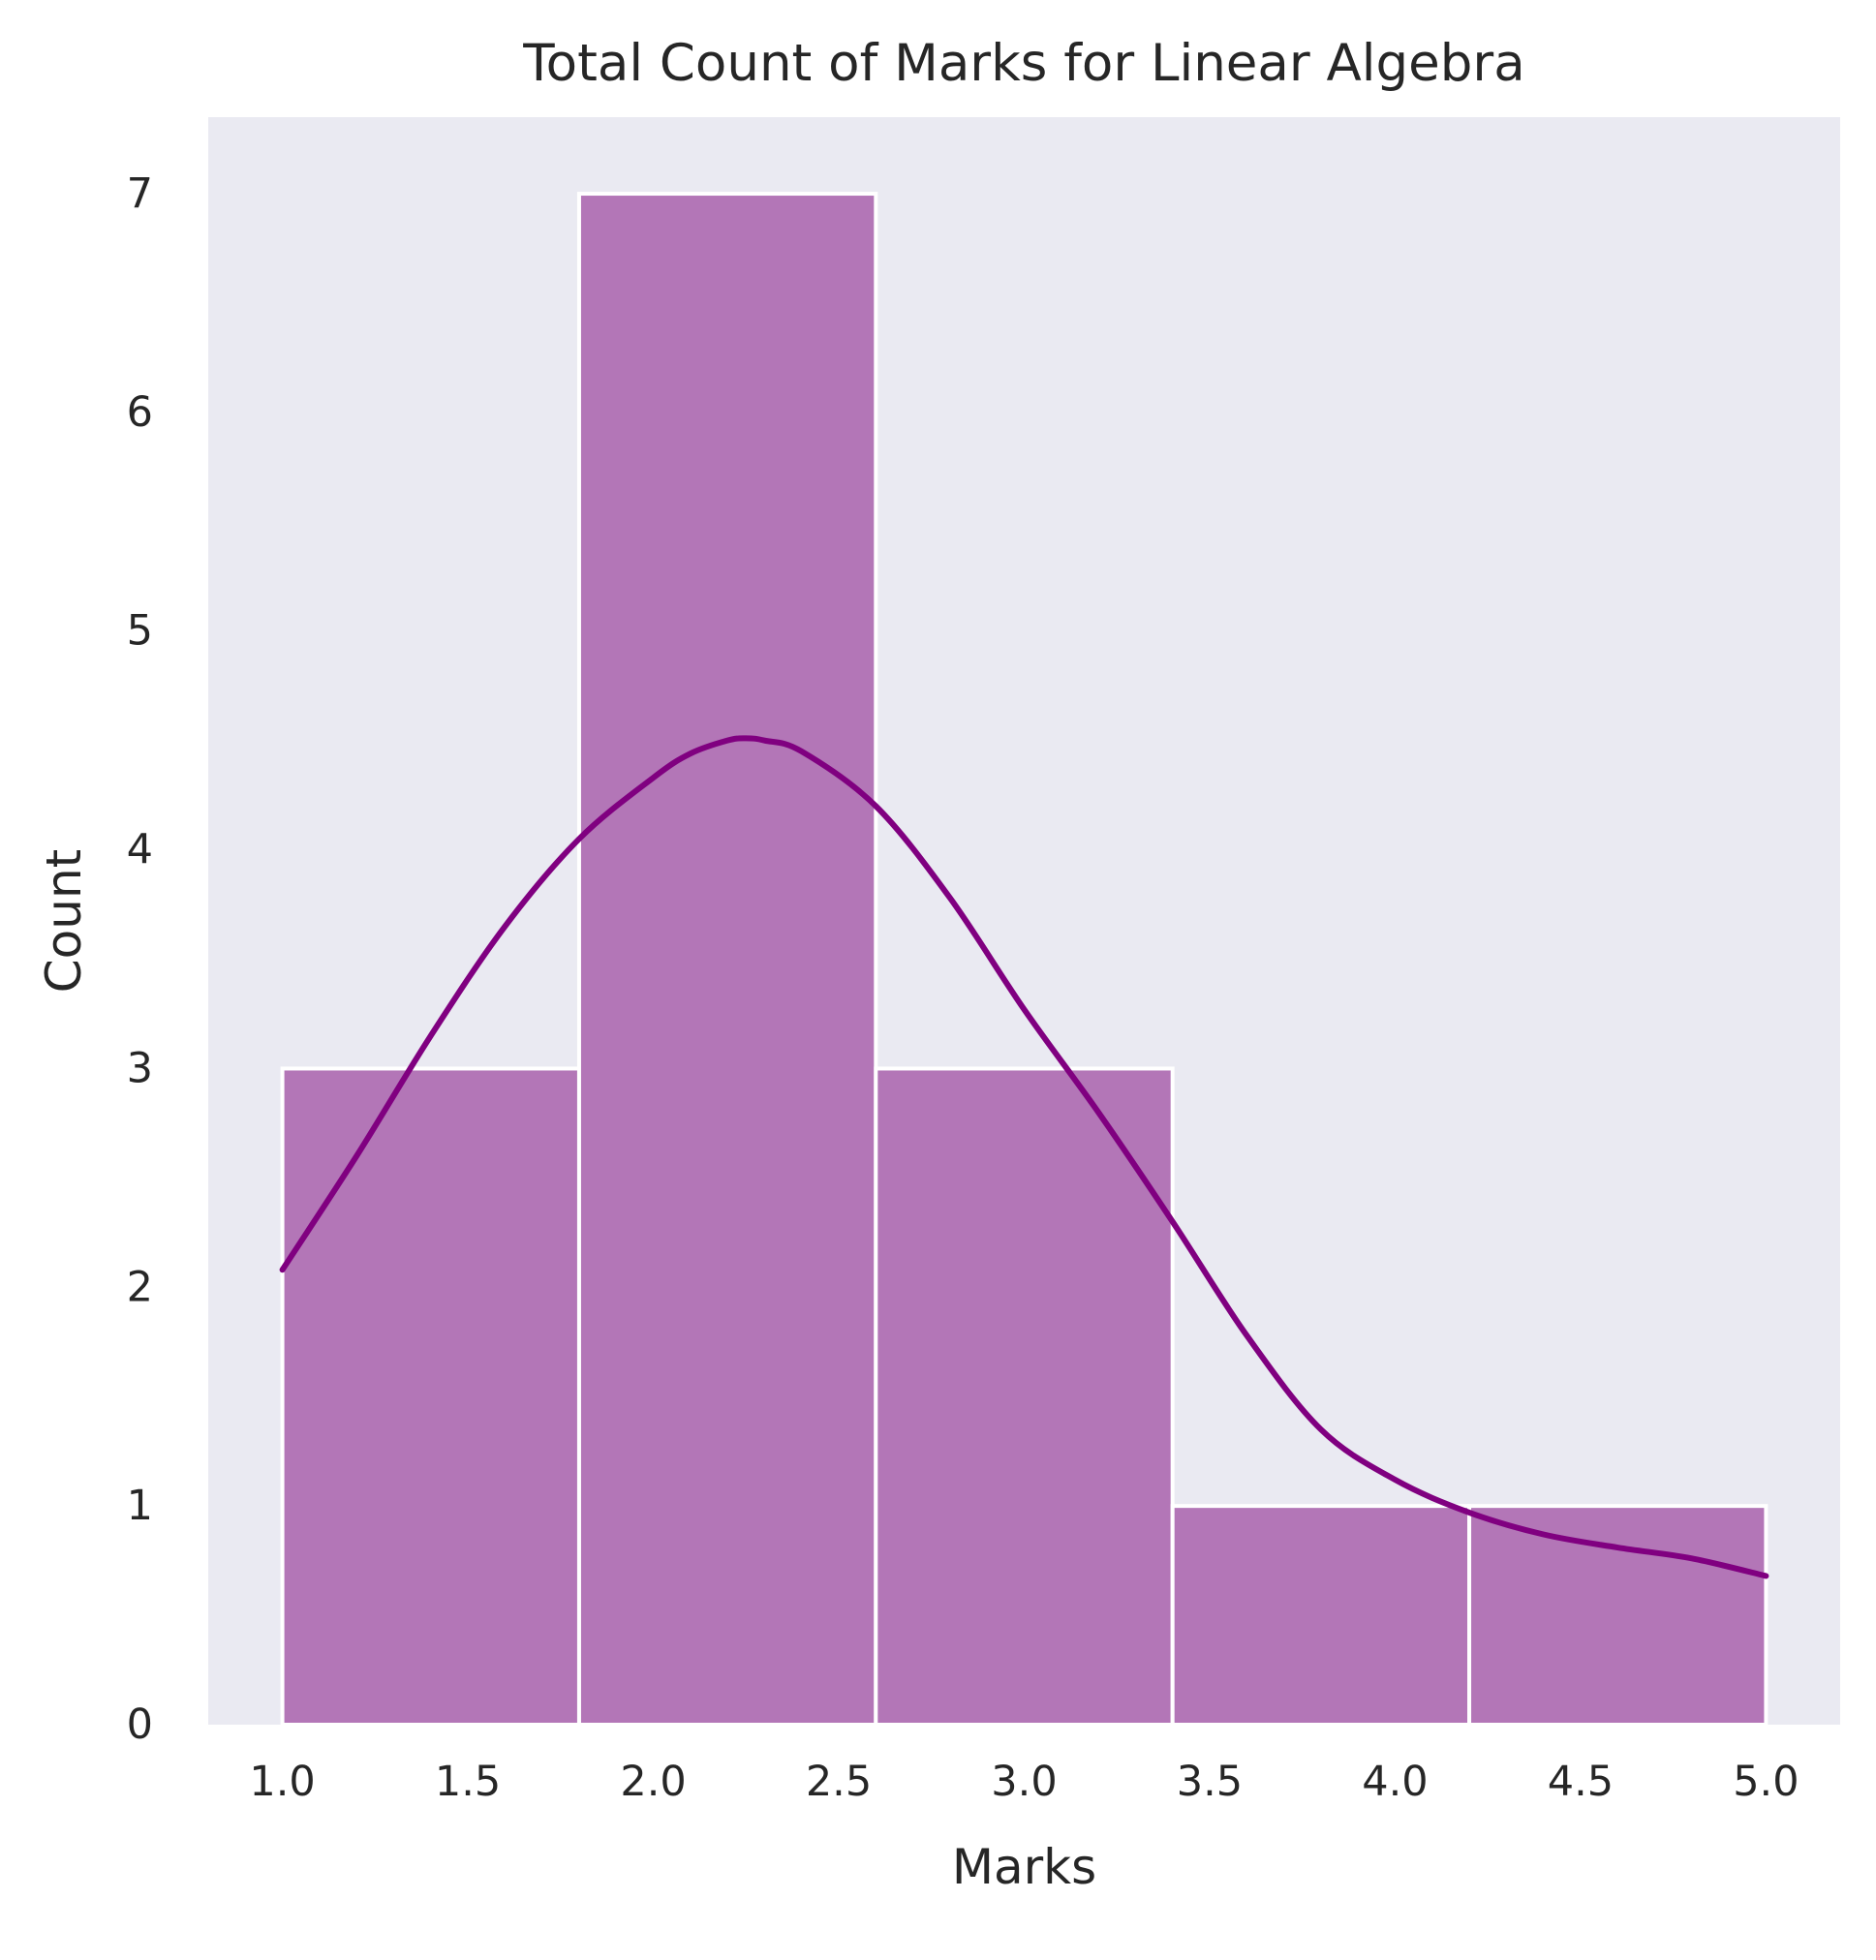 This screenshot has width=1876, height=1960. Describe the element at coordinates (140, 412) in the screenshot. I see `y-tick-label: 6` at that location.